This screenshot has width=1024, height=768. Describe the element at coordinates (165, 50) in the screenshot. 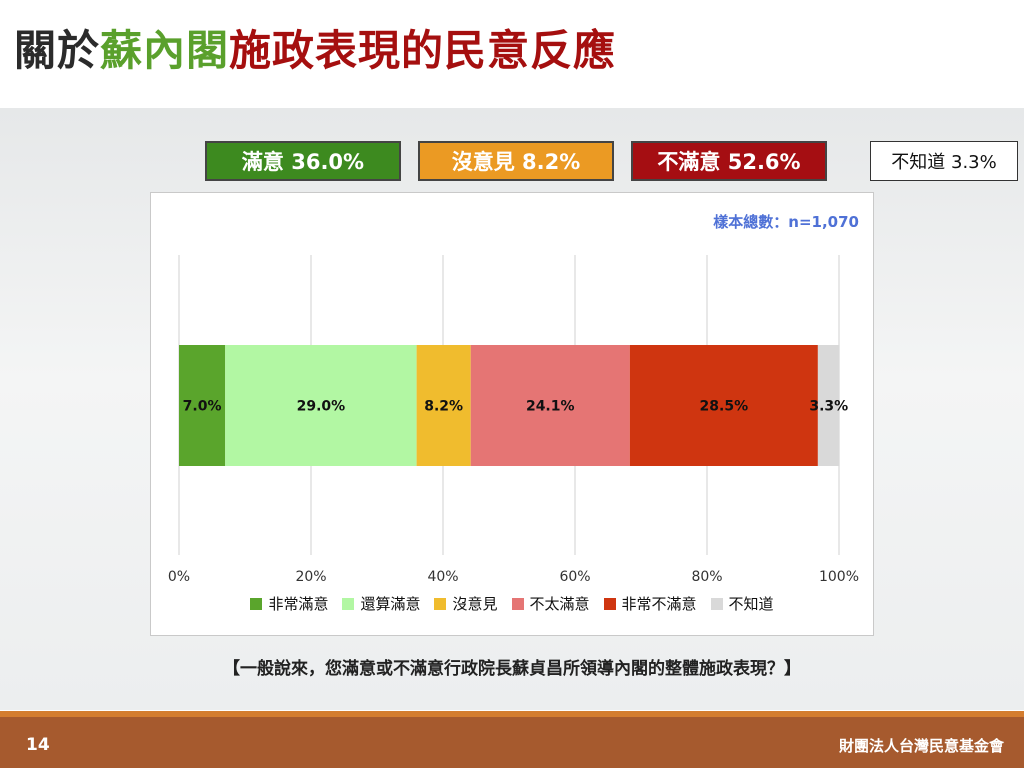

I see `title-part-cabinet: 蘇內閣` at that location.